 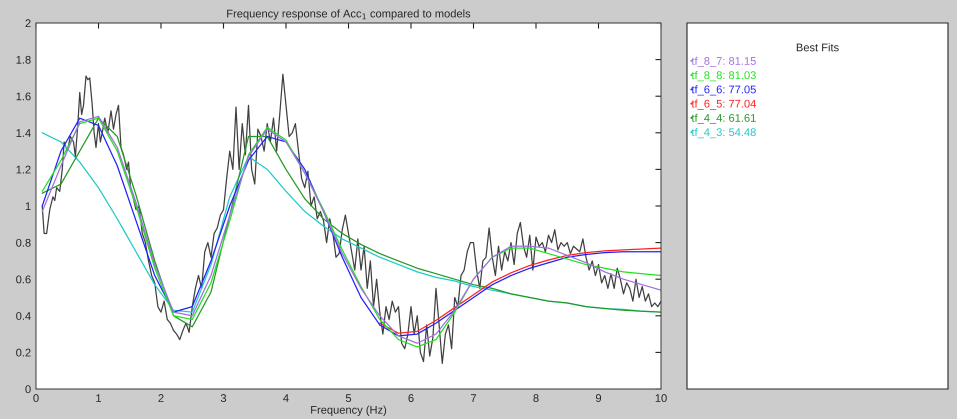 What do you see at coordinates (536, 398) in the screenshot?
I see `x-tick-label: 8` at bounding box center [536, 398].